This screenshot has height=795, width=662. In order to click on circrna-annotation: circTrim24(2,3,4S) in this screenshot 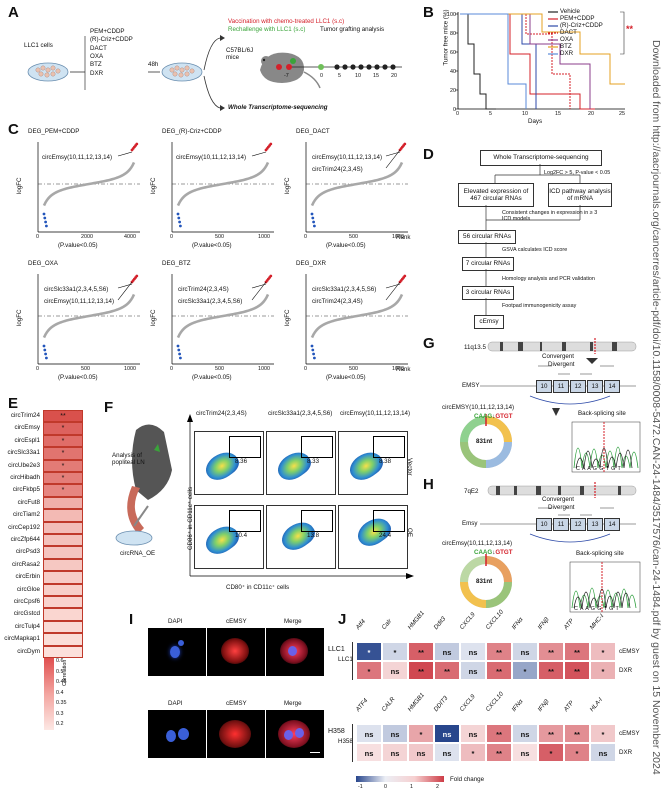, I will do `click(203, 289)`.